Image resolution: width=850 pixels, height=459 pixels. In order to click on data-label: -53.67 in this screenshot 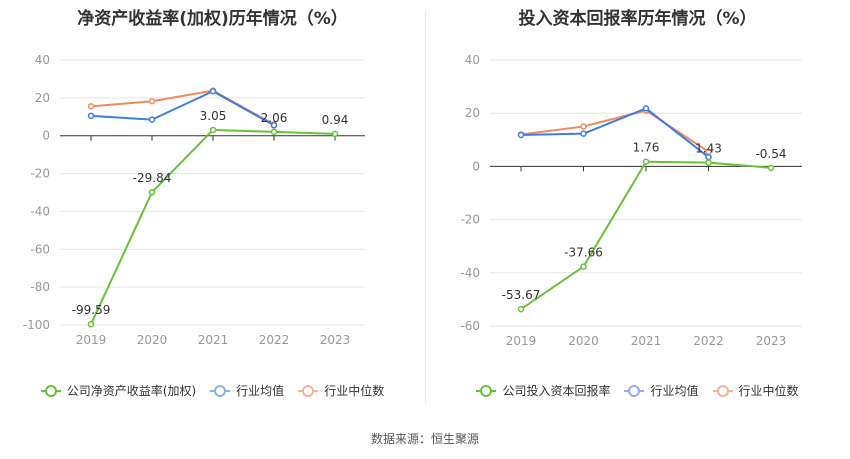, I will do `click(521, 295)`.